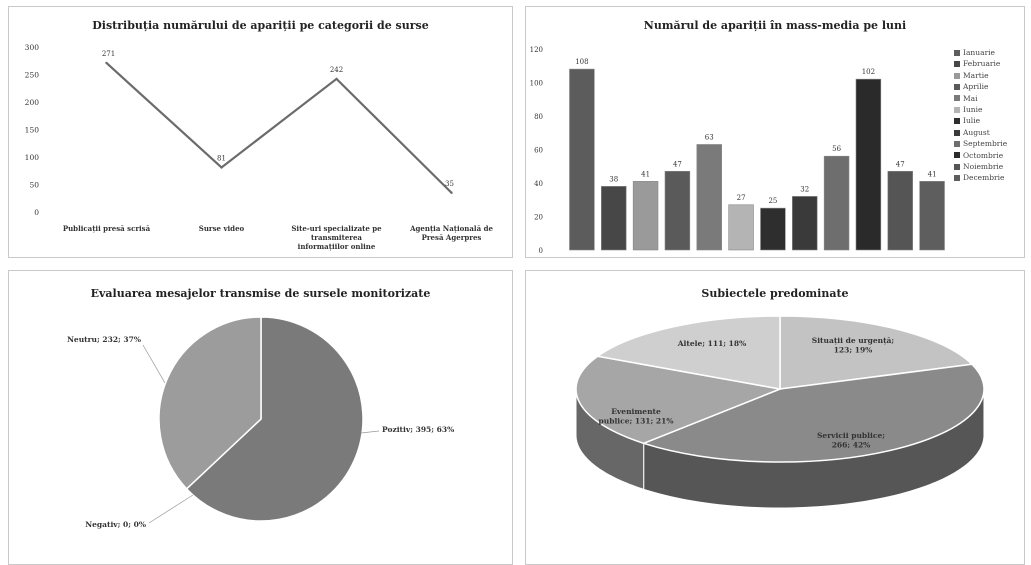 Image resolution: width=1031 pixels, height=565 pixels. Describe the element at coordinates (980, 98) in the screenshot. I see `legend-item: Mai` at that location.